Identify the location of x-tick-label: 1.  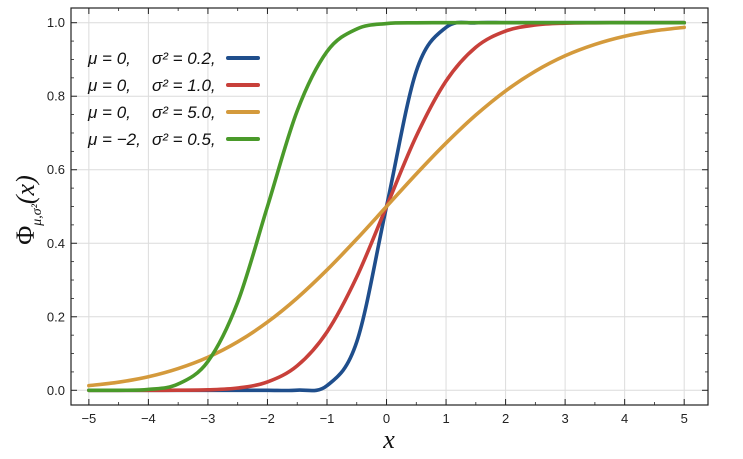
(445, 418).